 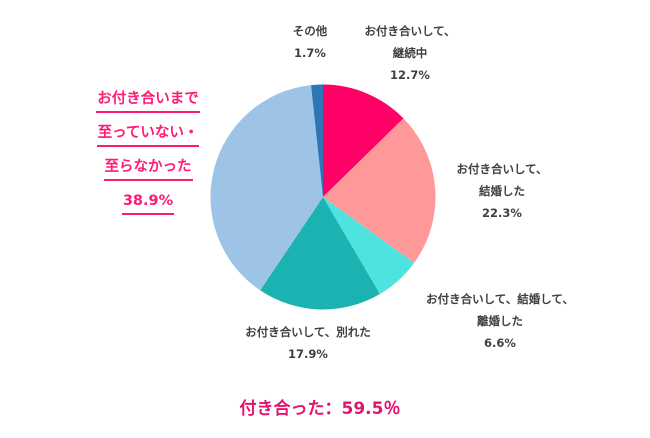 I want to click on label-divorced-line2: 離婚した, so click(x=500, y=321).